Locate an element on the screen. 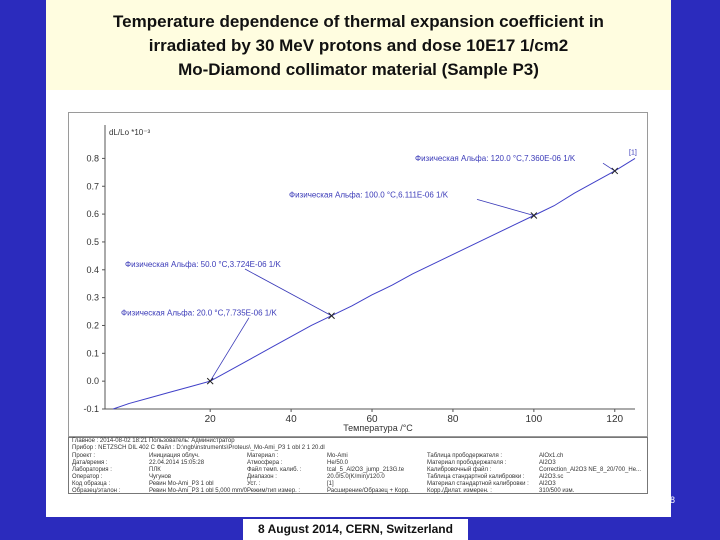 This screenshot has height=540, width=720. info-cell: Материал стандартной калибровки : is located at coordinates (478, 484).